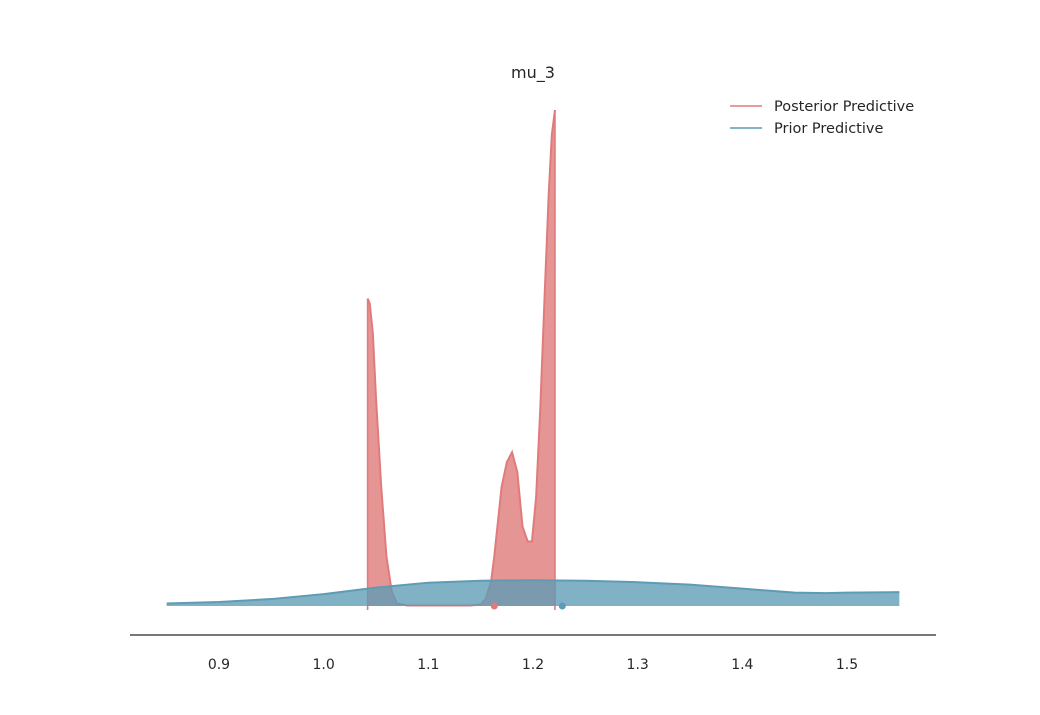  I want to click on x-tick-label: 1.1, so click(428, 665).